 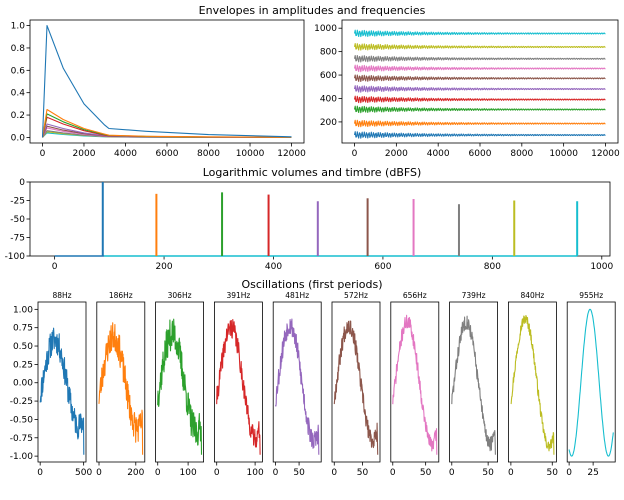 What do you see at coordinates (479, 33) in the screenshot?
I see `frequency-band-955Hz` at bounding box center [479, 33].